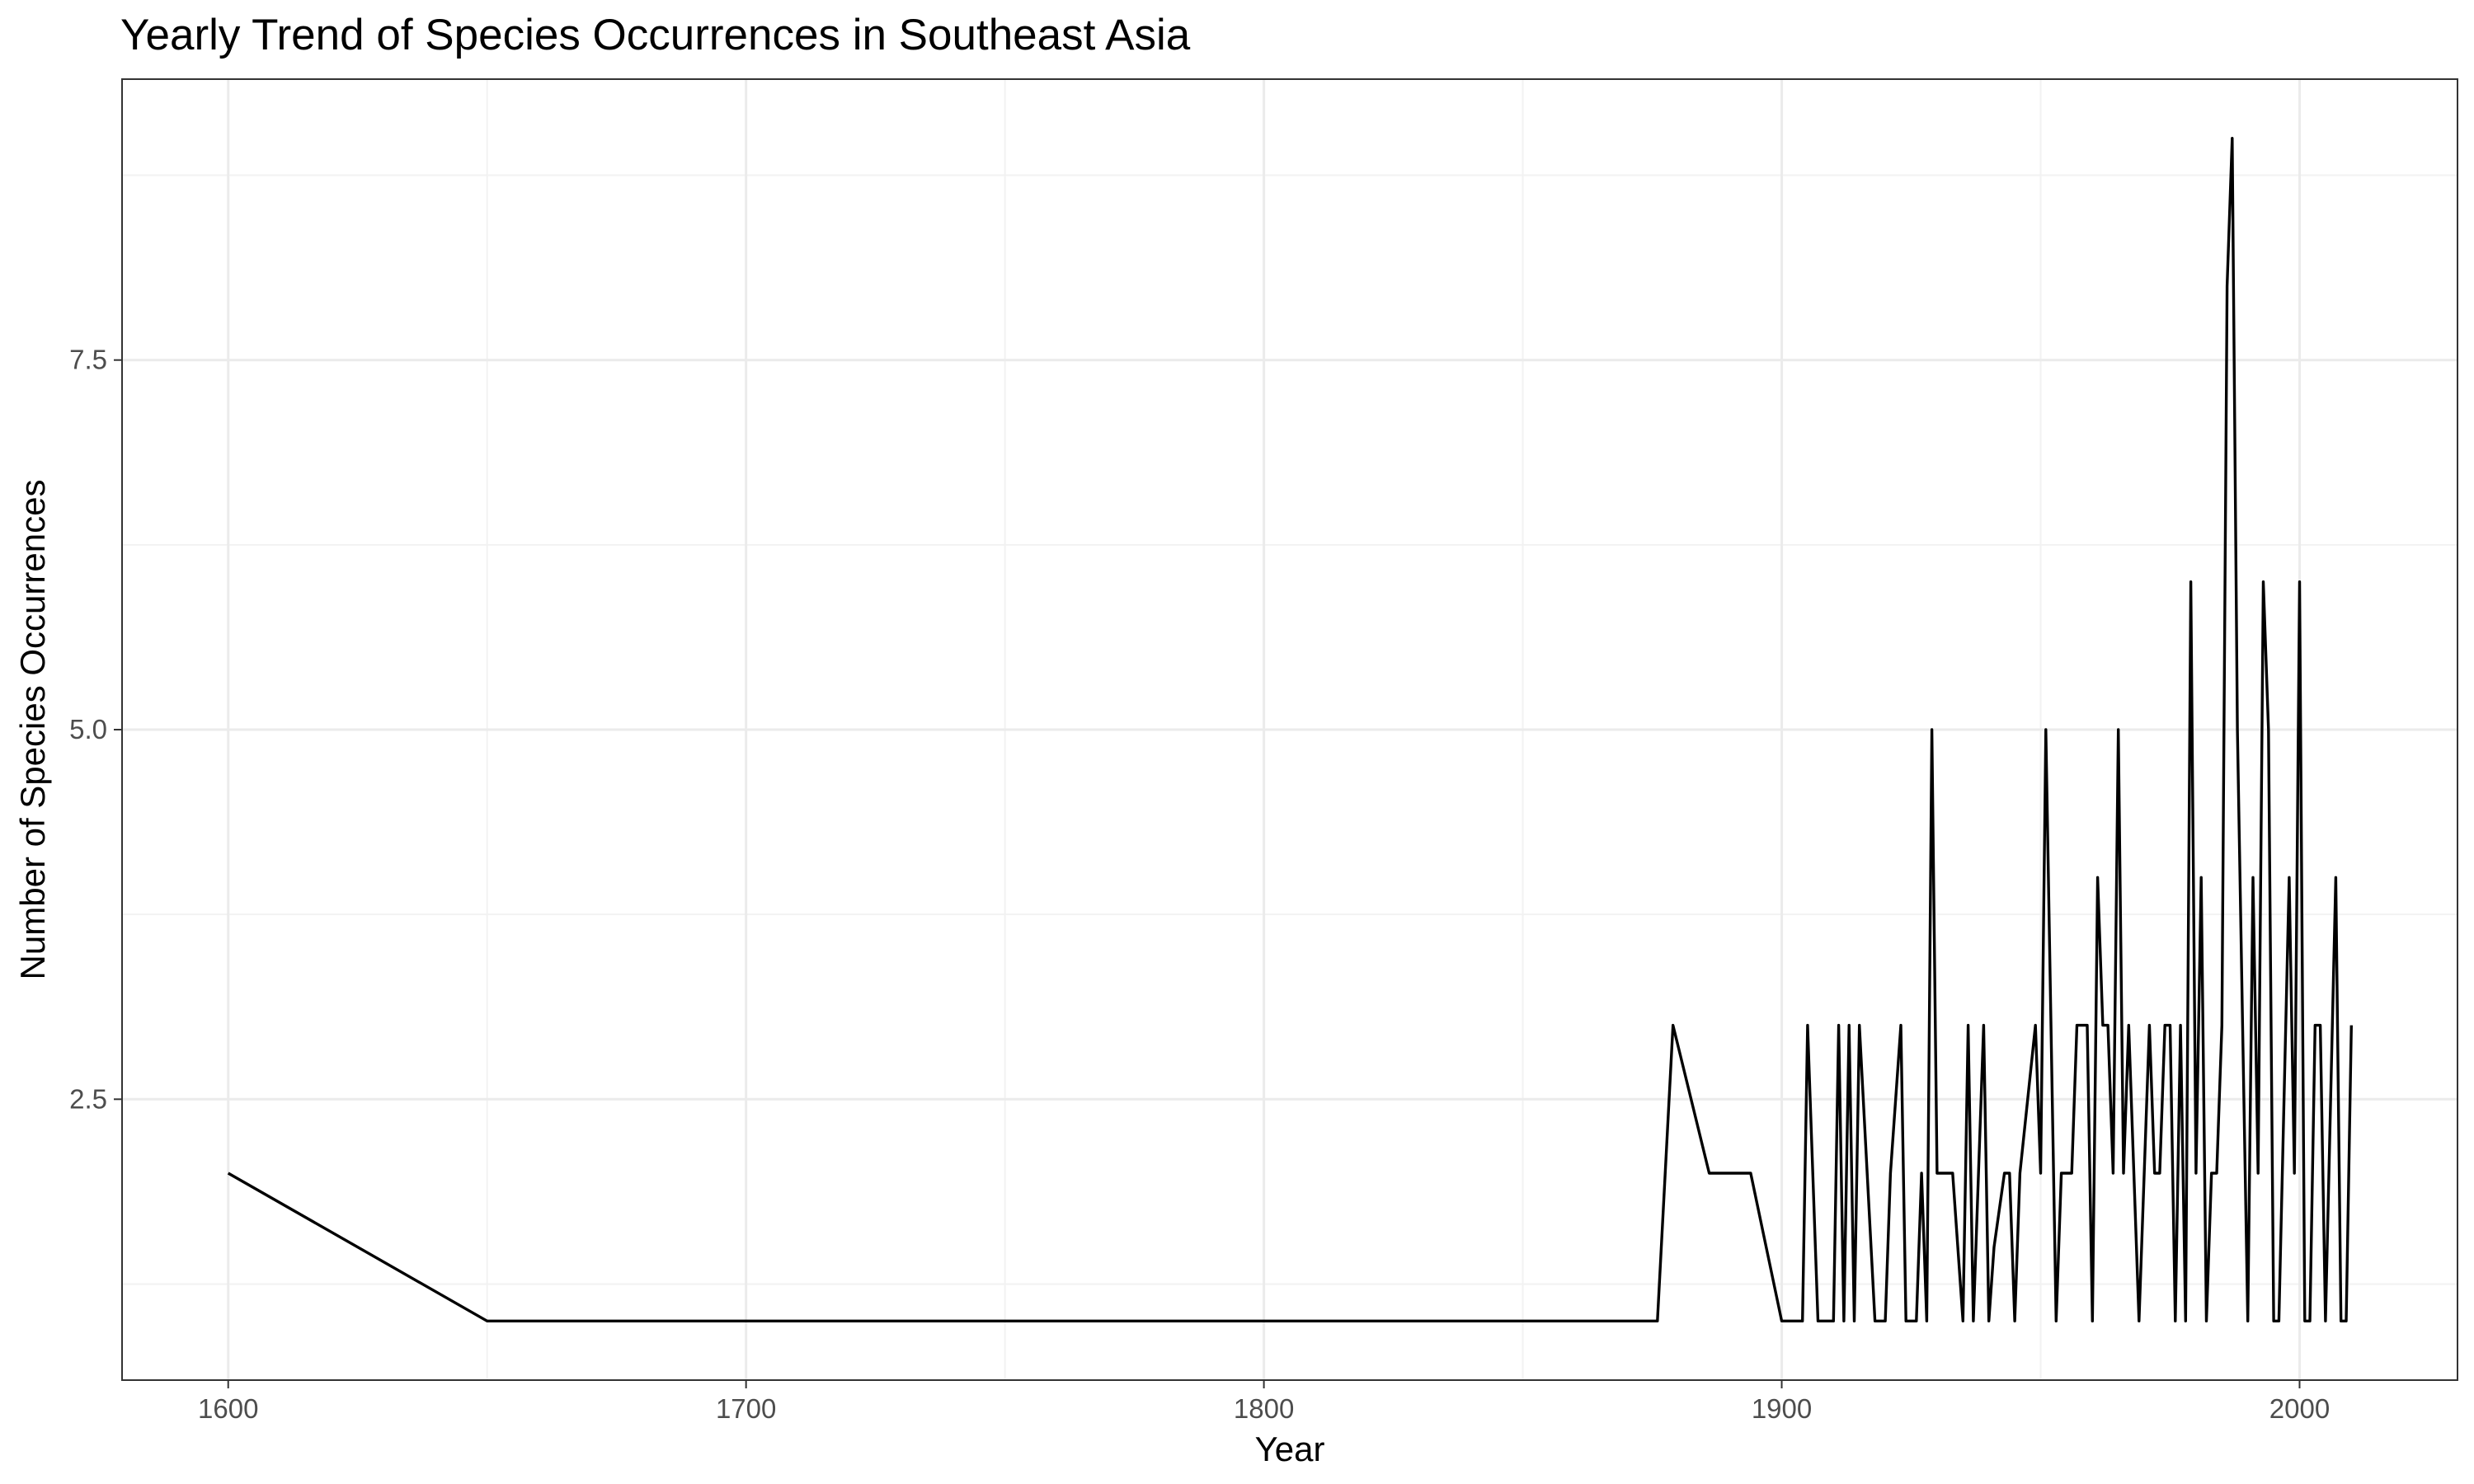 The width and height of the screenshot is (2474, 1484). Describe the element at coordinates (1782, 1408) in the screenshot. I see `x-tick-label: 1900` at that location.